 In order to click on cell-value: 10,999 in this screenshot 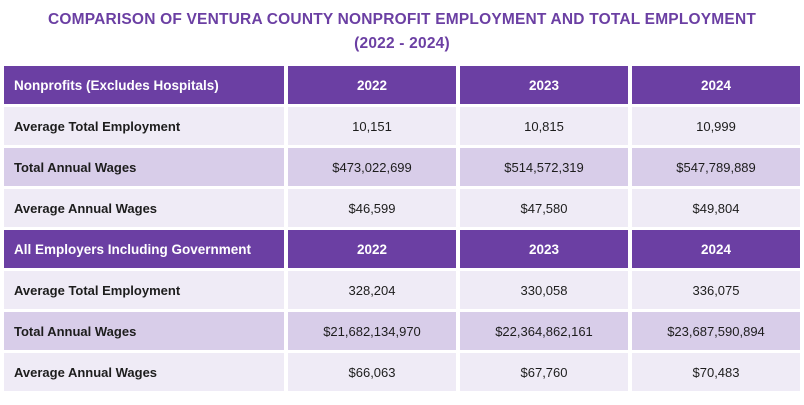, I will do `click(716, 126)`.